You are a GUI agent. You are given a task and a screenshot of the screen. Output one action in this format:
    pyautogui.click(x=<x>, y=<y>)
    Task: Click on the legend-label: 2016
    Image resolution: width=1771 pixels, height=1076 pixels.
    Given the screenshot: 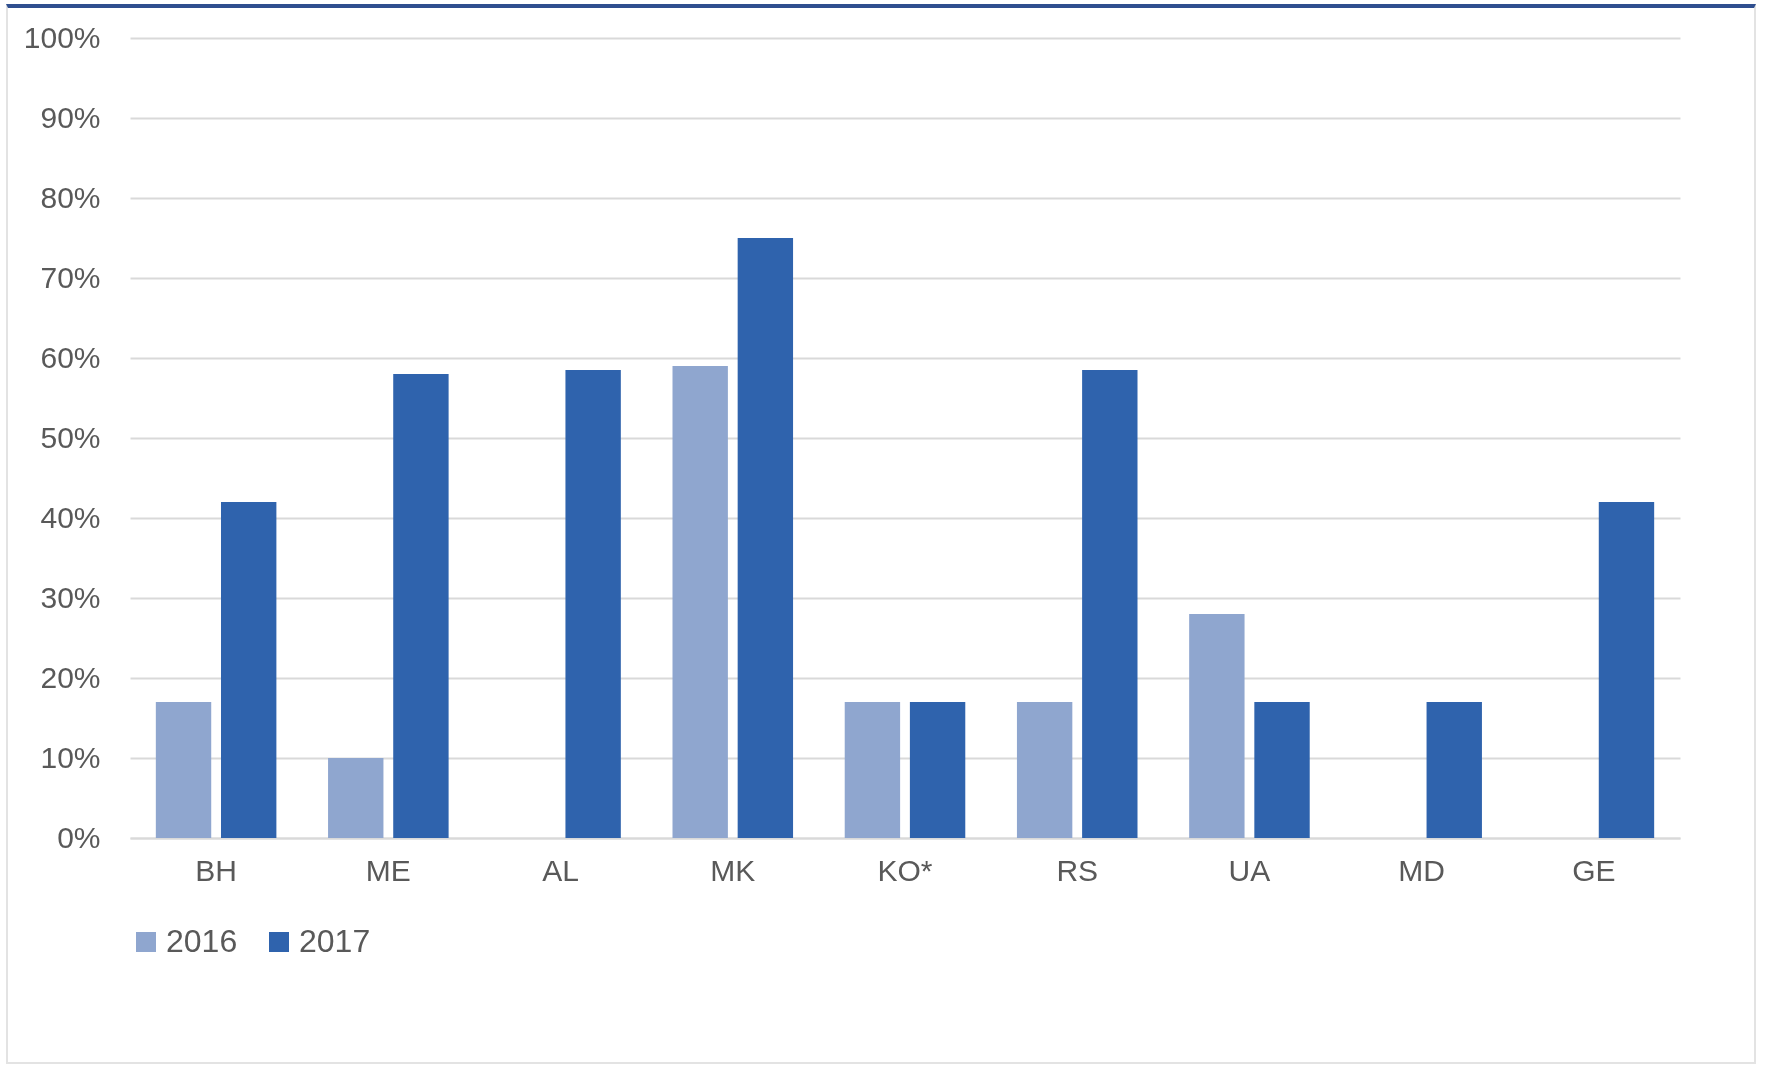 What is the action you would take?
    pyautogui.click(x=202, y=941)
    